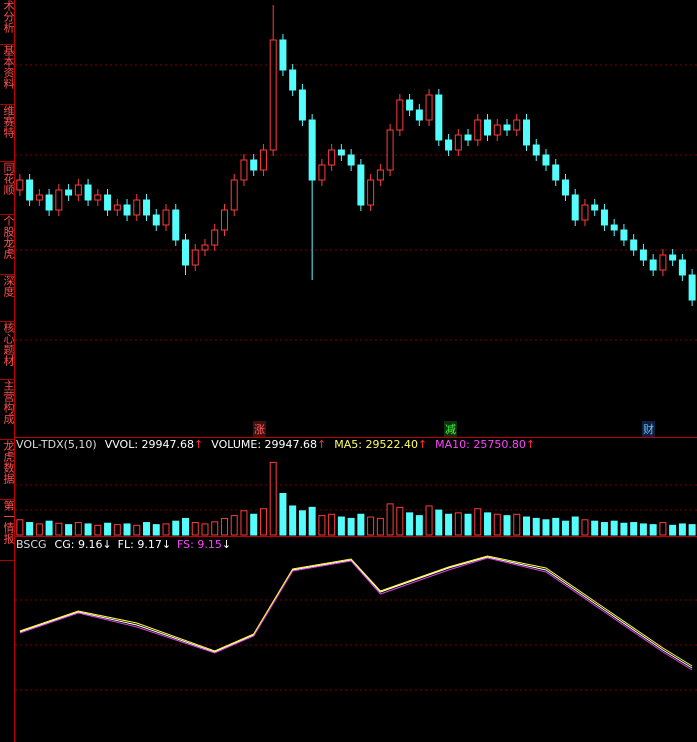 Image resolution: width=697 pixels, height=742 pixels. I want to click on marker: 减, so click(450, 429).